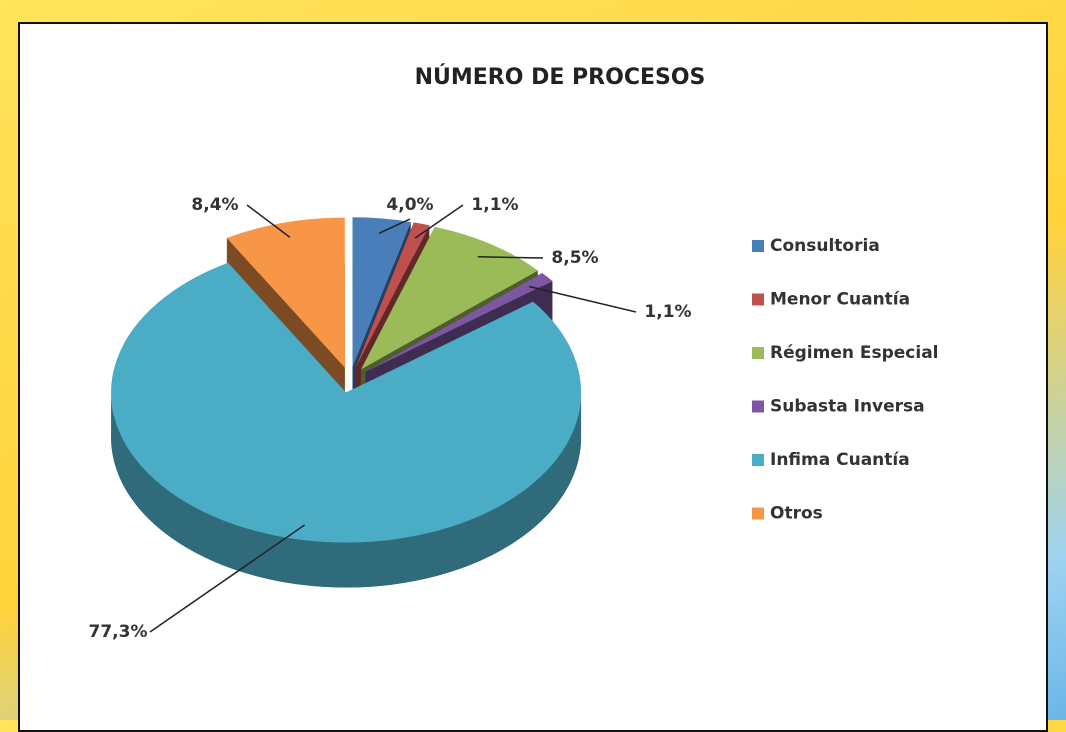 This screenshot has width=1066, height=732. I want to click on legend-label: Subasta Inversa, so click(847, 407).